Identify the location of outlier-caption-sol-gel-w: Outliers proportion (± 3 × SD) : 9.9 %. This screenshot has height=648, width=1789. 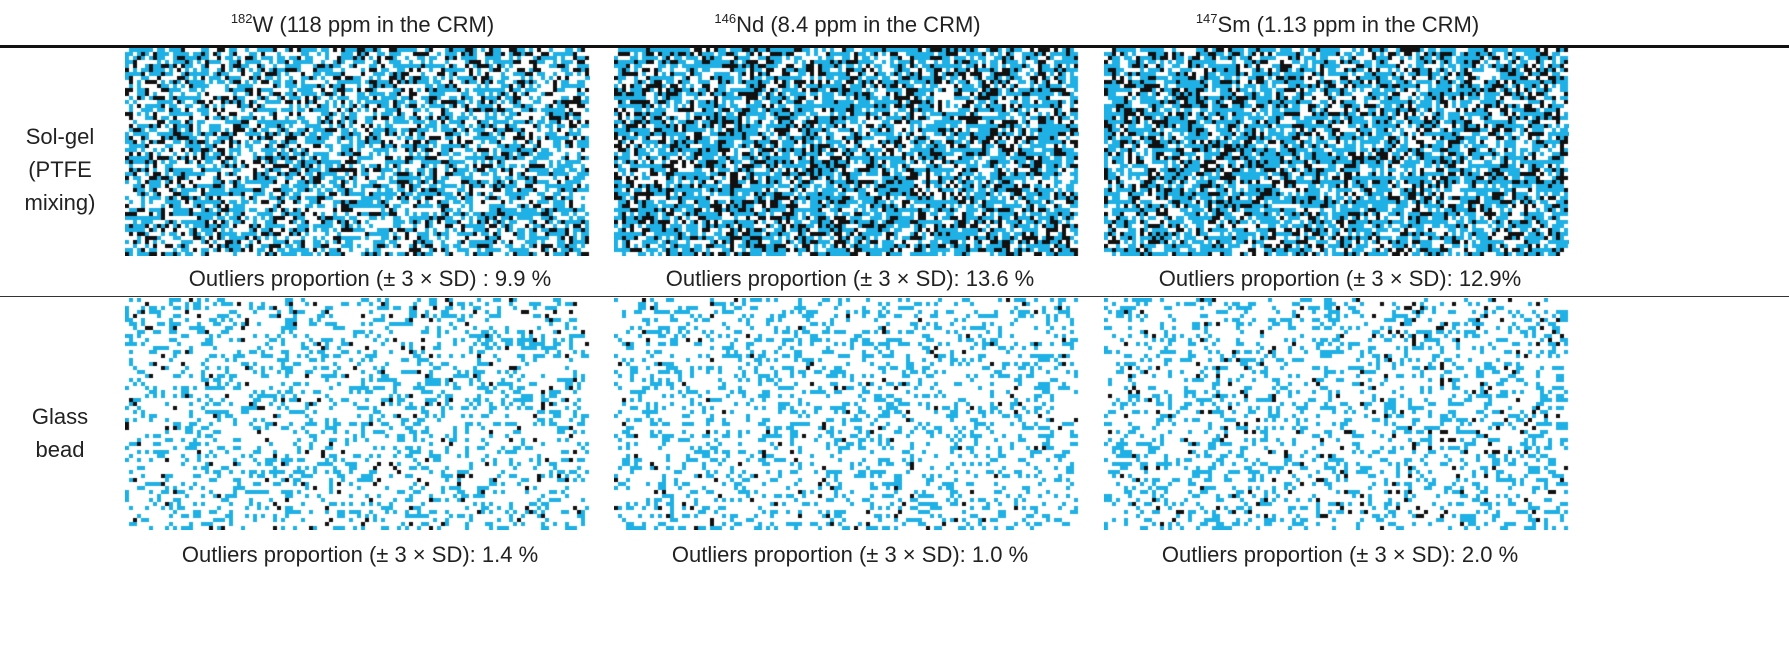
(370, 278).